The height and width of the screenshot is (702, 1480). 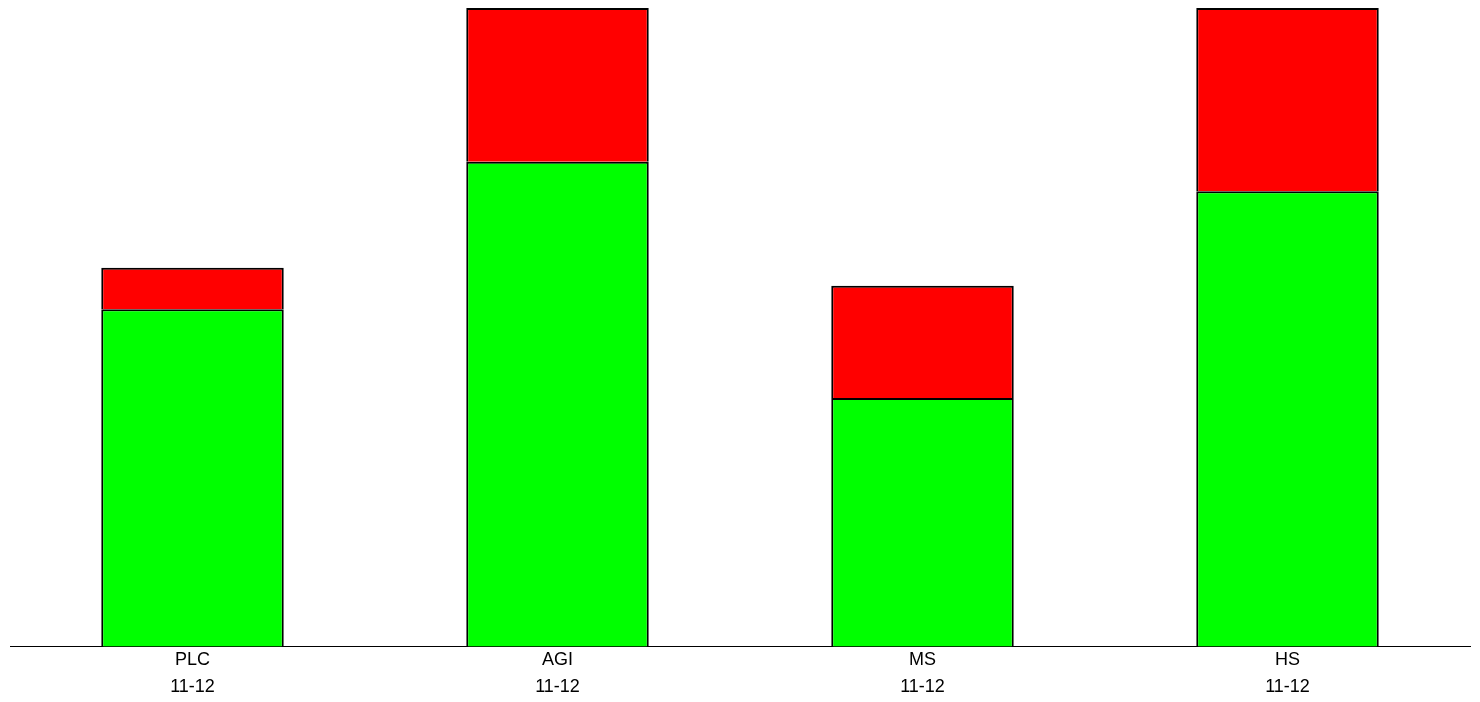 What do you see at coordinates (192, 659) in the screenshot?
I see `x-tick-label: PLC` at bounding box center [192, 659].